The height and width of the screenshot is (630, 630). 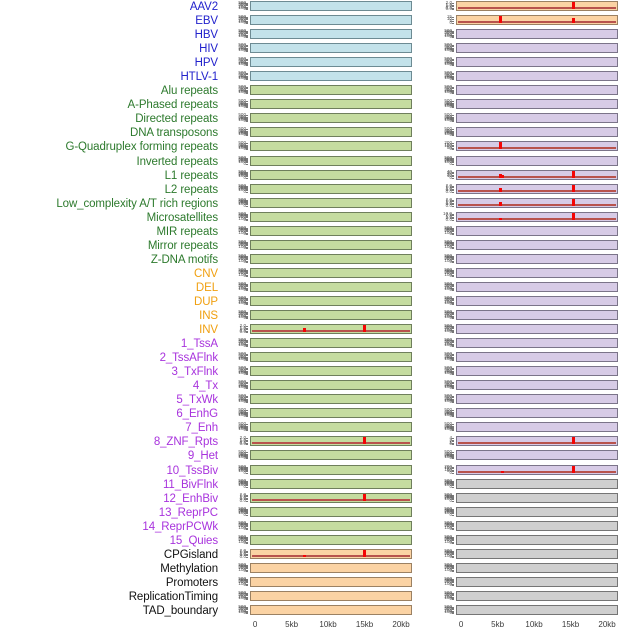 What do you see at coordinates (242, 500) in the screenshot?
I see `y-tick-label: 0.0` at bounding box center [242, 500].